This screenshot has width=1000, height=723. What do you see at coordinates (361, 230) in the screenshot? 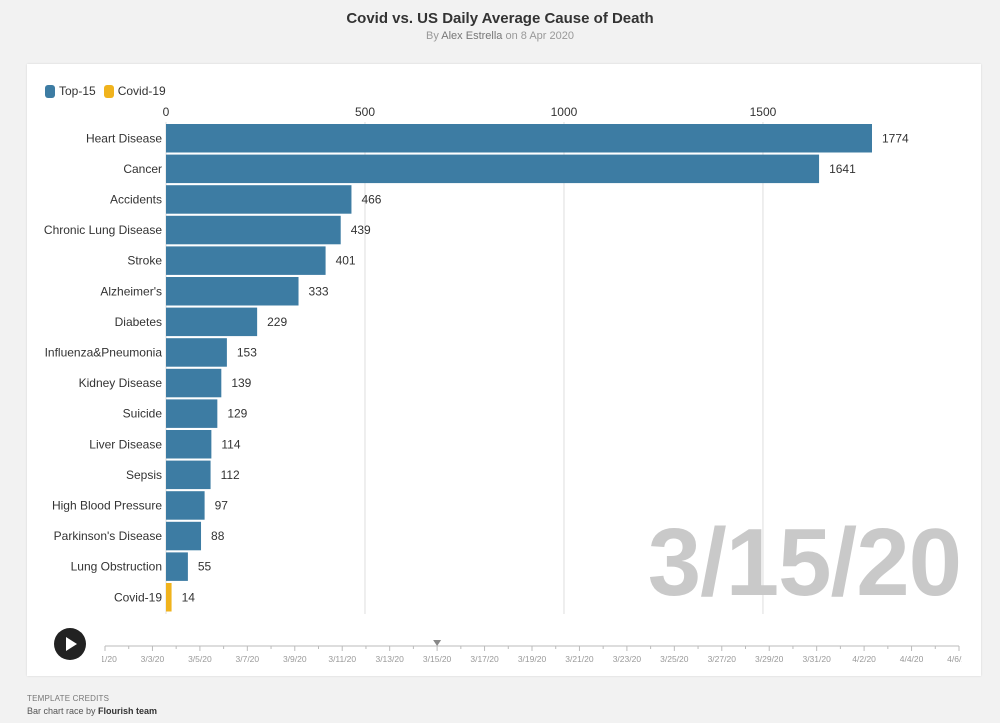
I see `value-label: 439` at bounding box center [361, 230].